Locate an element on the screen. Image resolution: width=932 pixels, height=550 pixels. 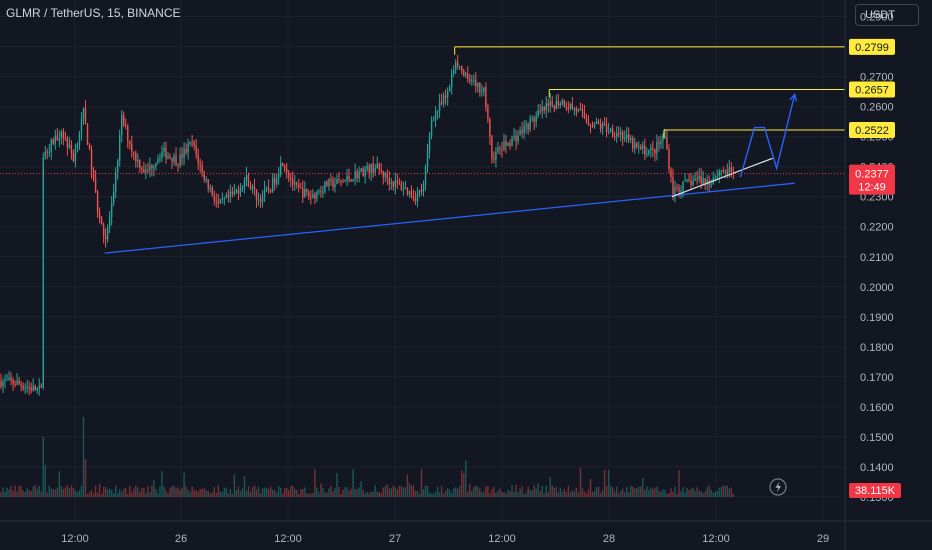
support-trendline is located at coordinates (449, 218).